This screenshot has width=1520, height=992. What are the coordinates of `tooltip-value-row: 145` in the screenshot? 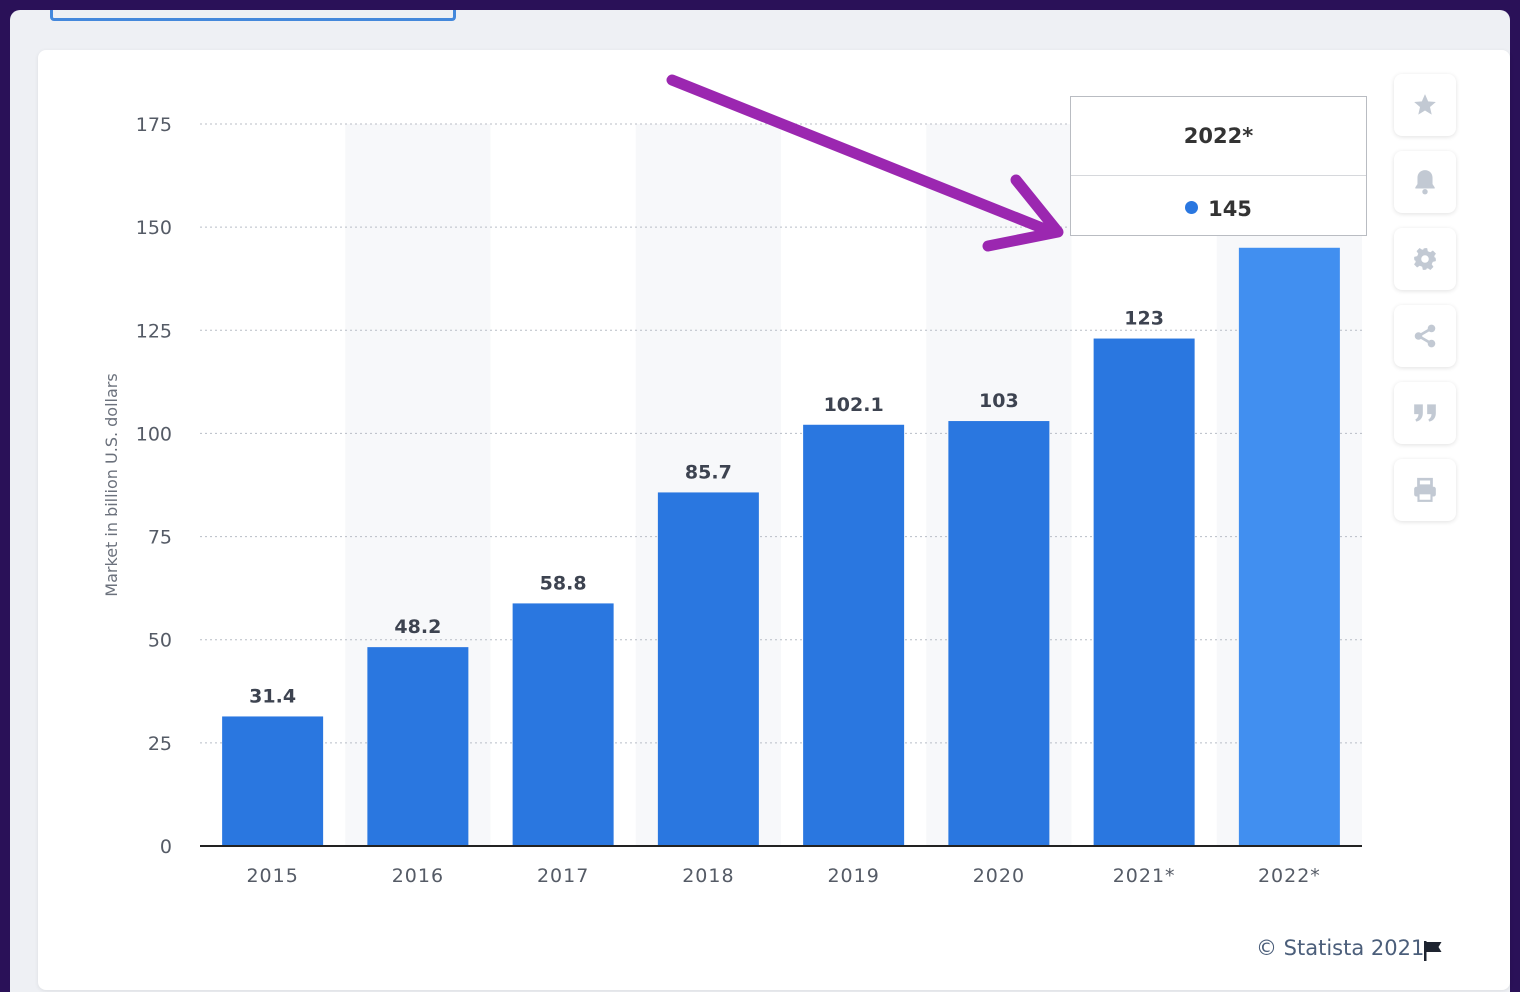 It's located at (1218, 209).